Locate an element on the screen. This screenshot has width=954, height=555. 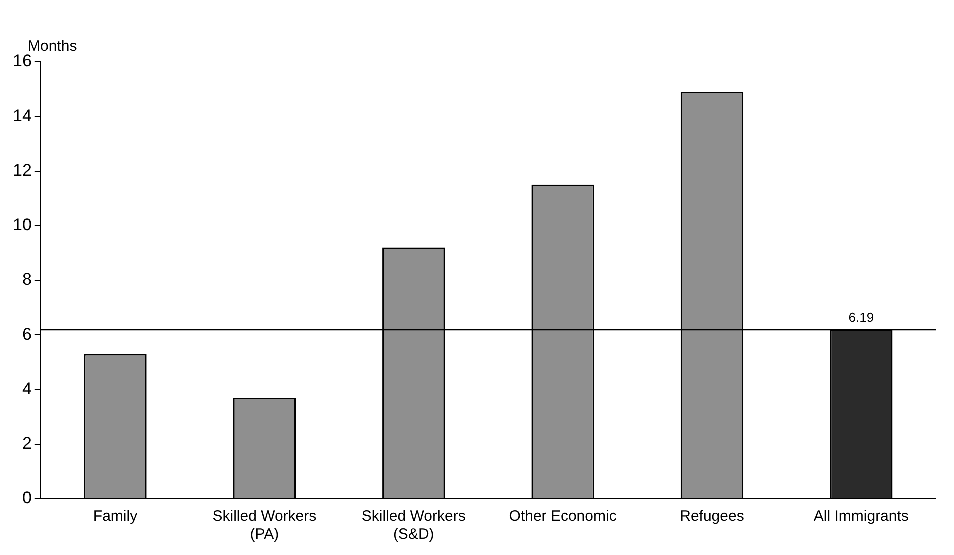
x-tick-label: Skilled Workers (PA) is located at coordinates (264, 526).